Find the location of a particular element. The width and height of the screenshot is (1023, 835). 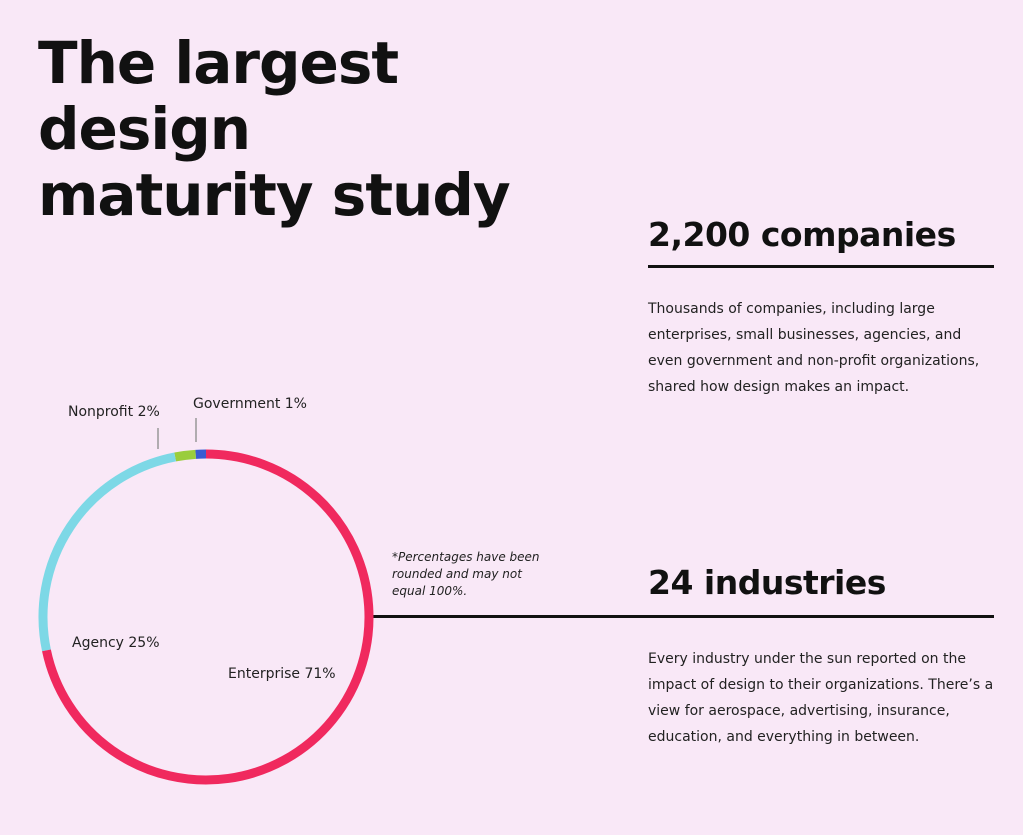

slice-label: Agency 25% is located at coordinates (116, 643).